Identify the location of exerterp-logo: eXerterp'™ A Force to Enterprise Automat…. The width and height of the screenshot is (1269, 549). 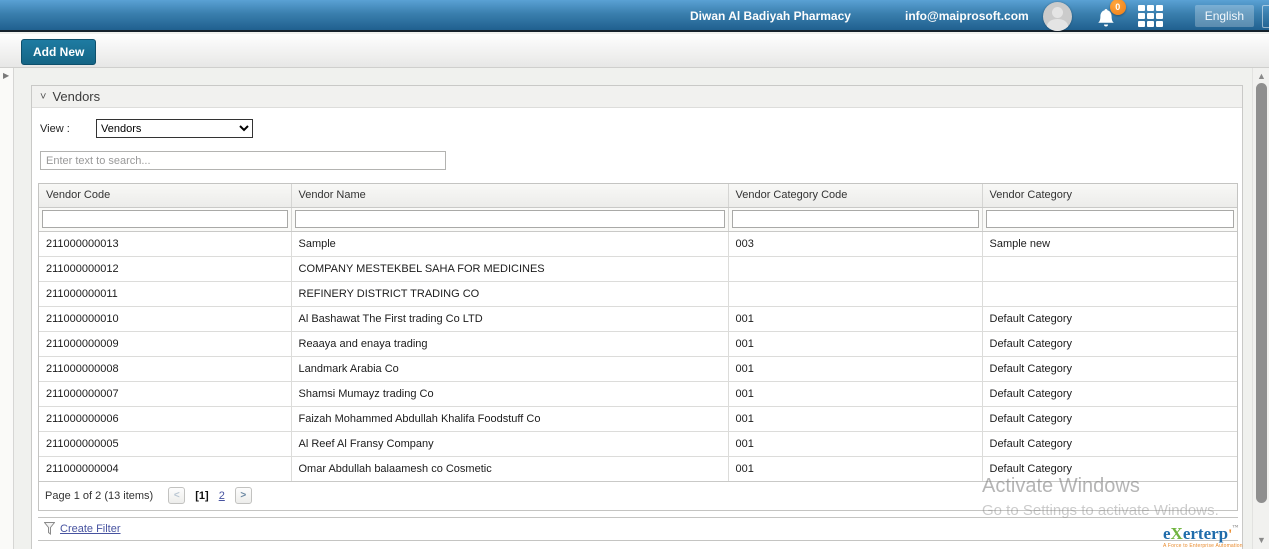
(1203, 536).